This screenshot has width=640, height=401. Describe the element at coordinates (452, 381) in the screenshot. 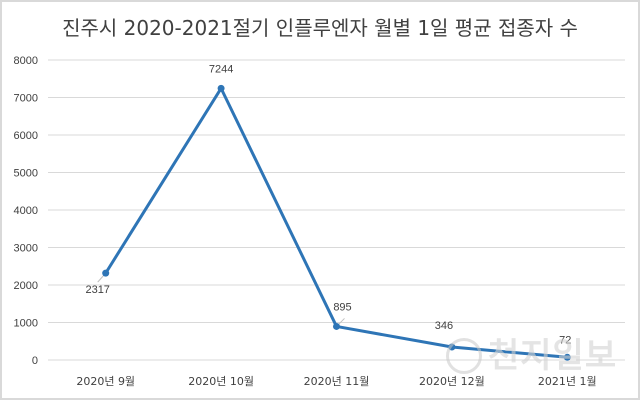

I see `x-tick-label: 2020년 12월` at that location.